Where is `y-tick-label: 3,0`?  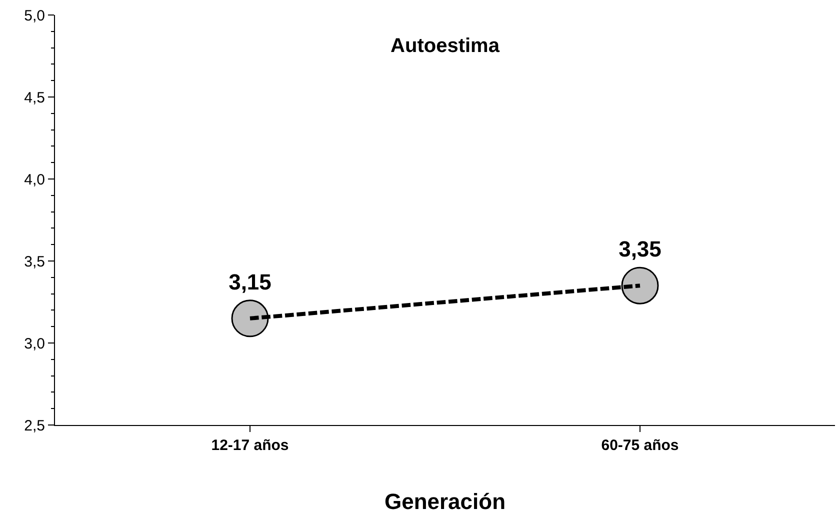 y-tick-label: 3,0 is located at coordinates (34, 343).